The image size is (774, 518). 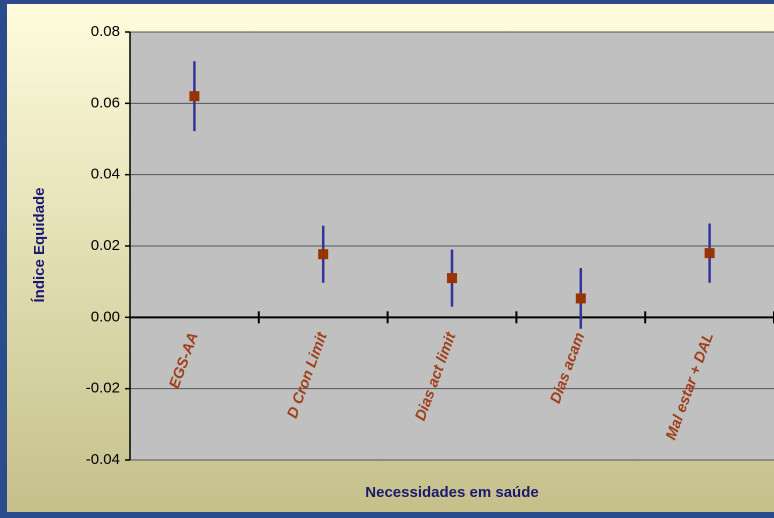 What do you see at coordinates (39, 244) in the screenshot?
I see `y-axis-title: Índice Equidade` at bounding box center [39, 244].